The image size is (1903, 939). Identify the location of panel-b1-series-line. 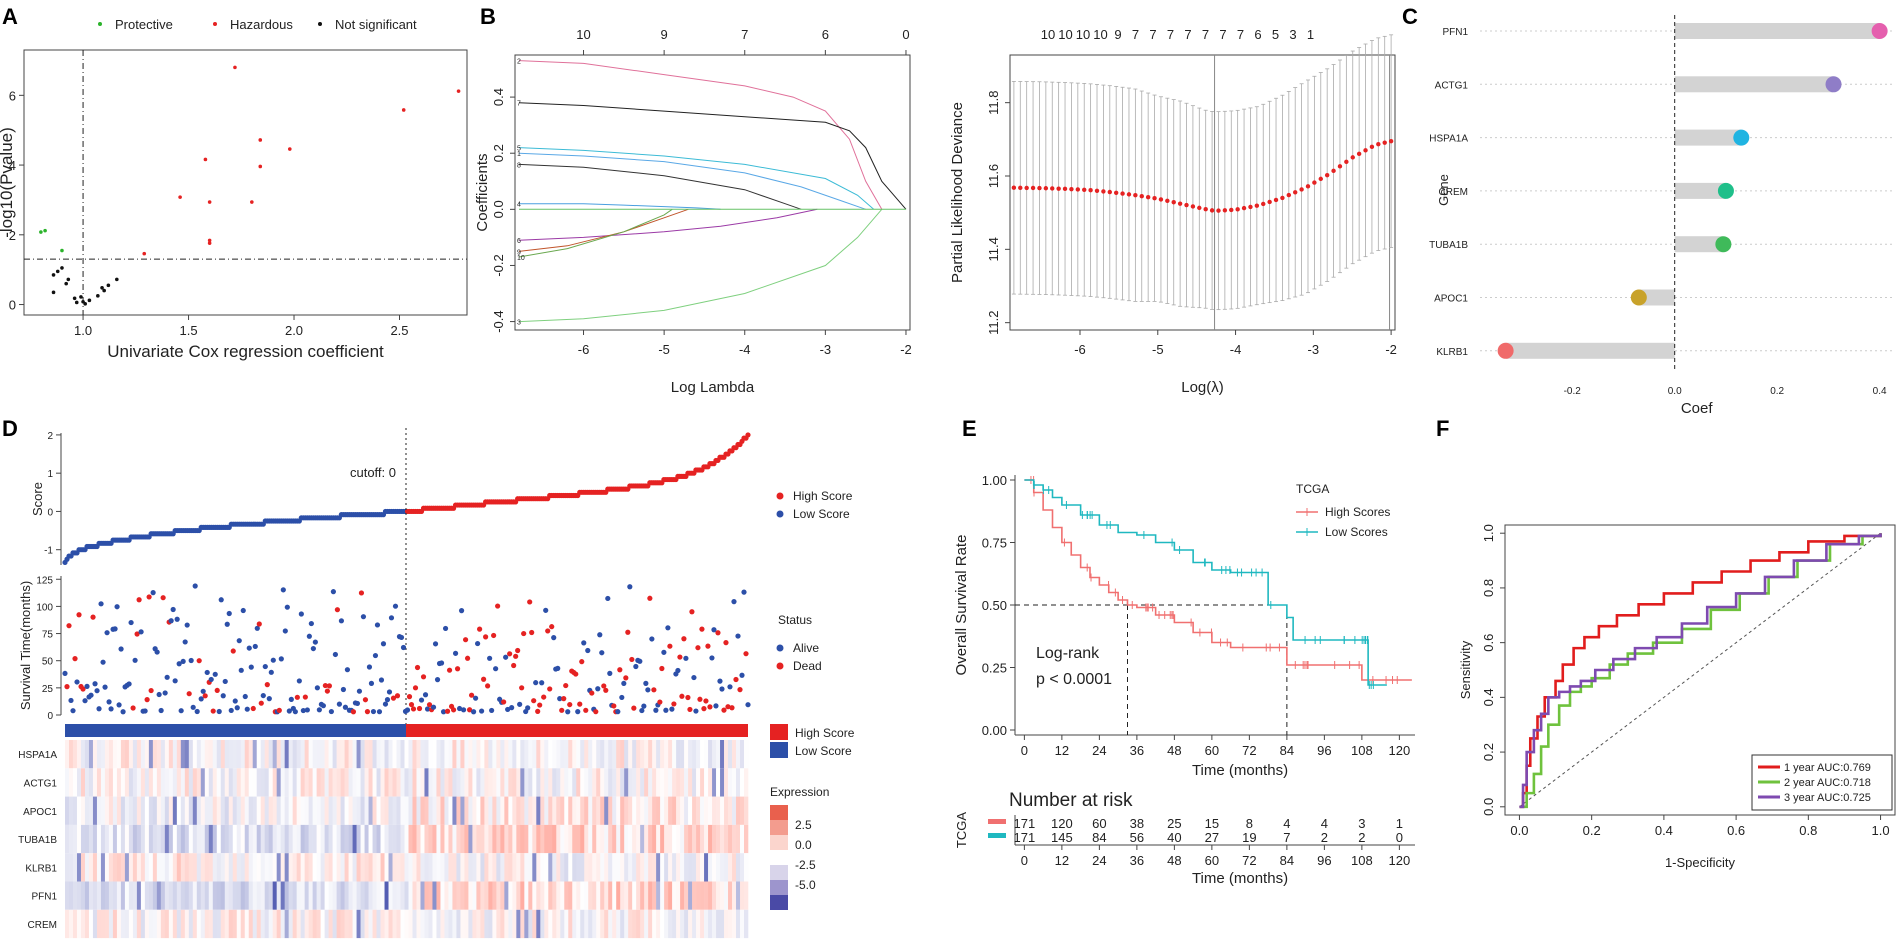
(712, 156).